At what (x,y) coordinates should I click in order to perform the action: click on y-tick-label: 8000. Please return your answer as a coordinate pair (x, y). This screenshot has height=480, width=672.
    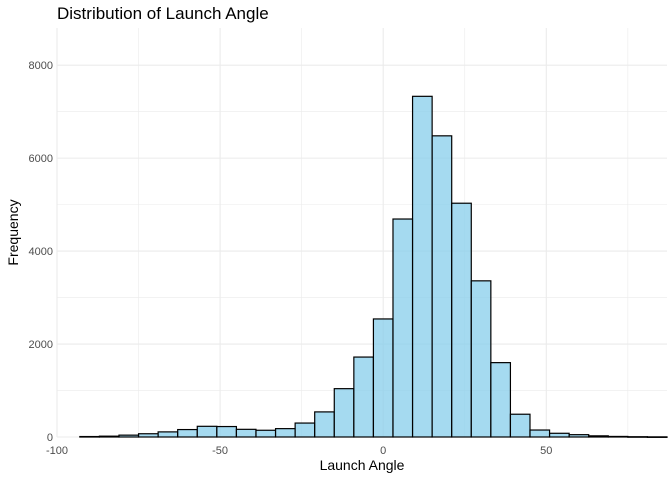
    Looking at the image, I should click on (41, 66).